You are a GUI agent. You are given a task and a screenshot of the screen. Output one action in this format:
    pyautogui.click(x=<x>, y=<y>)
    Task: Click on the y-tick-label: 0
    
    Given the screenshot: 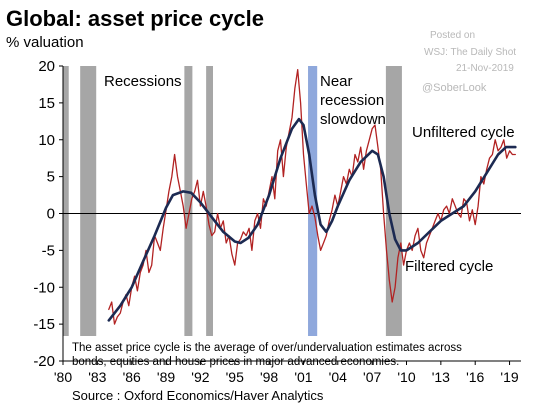 What is the action you would take?
    pyautogui.click(x=51, y=214)
    